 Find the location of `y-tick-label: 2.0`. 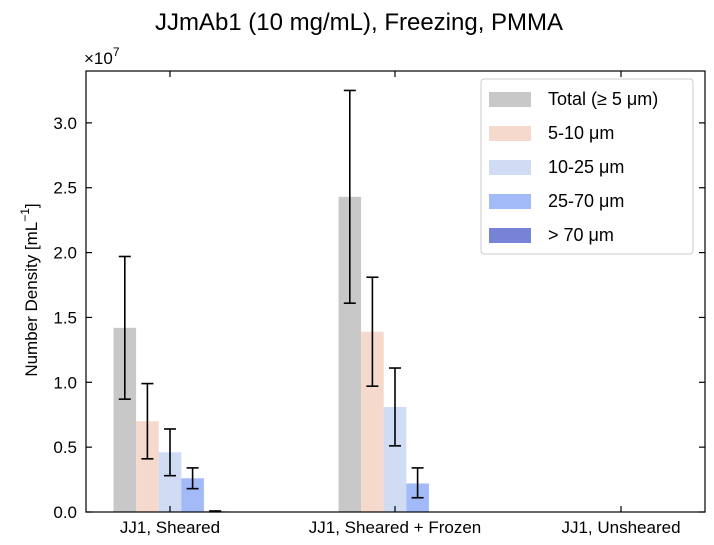

y-tick-label: 2.0 is located at coordinates (65, 253).